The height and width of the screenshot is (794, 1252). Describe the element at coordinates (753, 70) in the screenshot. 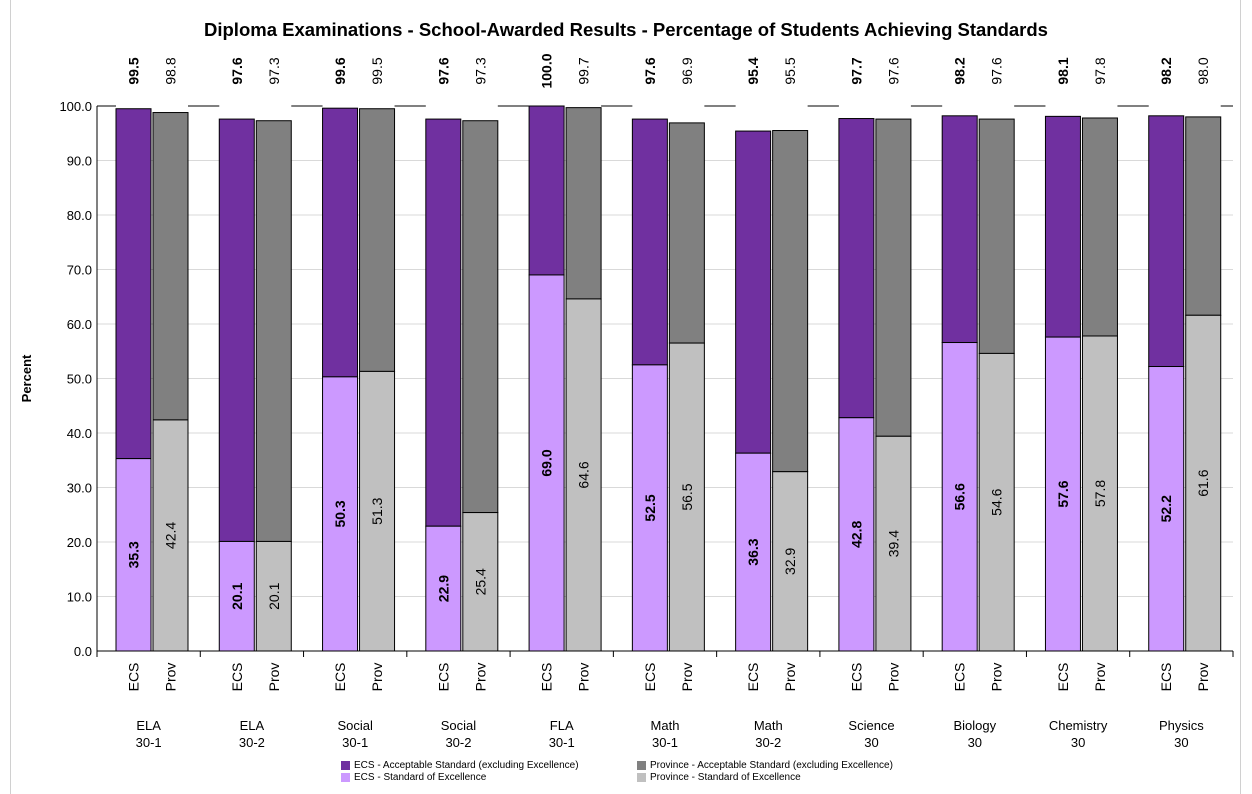

I see `ecs-total-label: 95.4` at that location.